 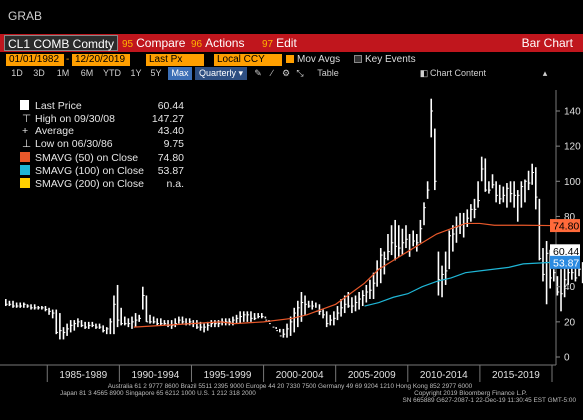 What do you see at coordinates (25, 131) in the screenshot?
I see `average-marker-icon: +` at bounding box center [25, 131].